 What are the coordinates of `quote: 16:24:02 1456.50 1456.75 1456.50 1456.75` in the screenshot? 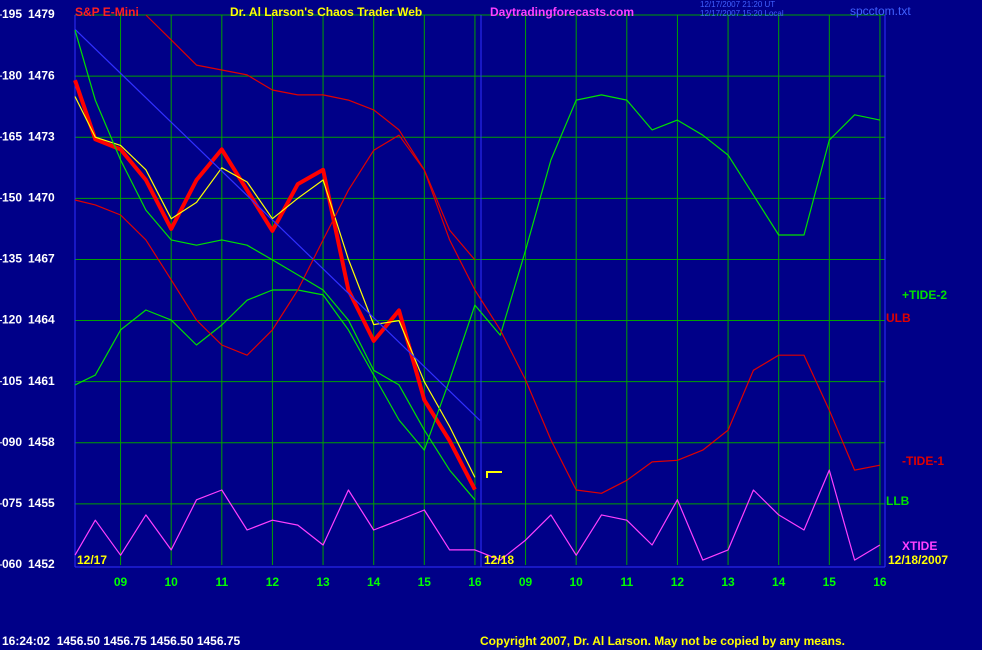 It's located at (121, 641).